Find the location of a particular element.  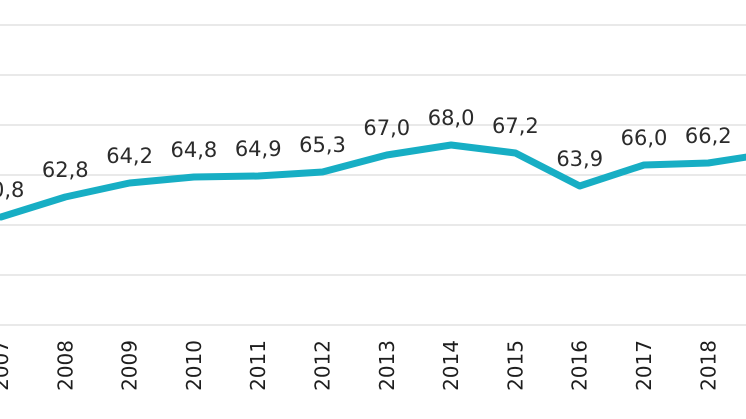

data-label: 60,8 is located at coordinates (12, 190).